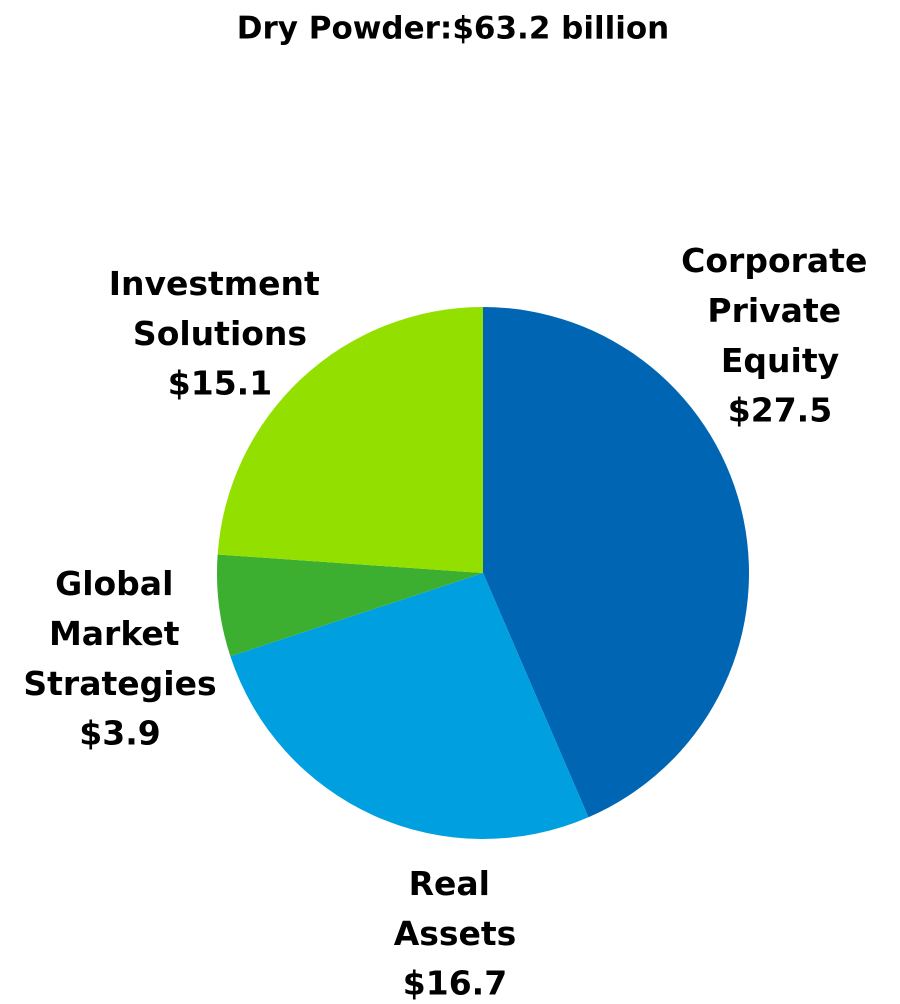  What do you see at coordinates (220, 383) in the screenshot?
I see `value-label: $15.1` at bounding box center [220, 383].